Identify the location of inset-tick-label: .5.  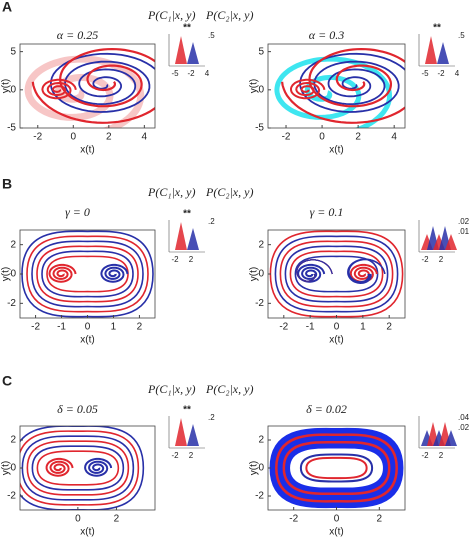
(461, 35).